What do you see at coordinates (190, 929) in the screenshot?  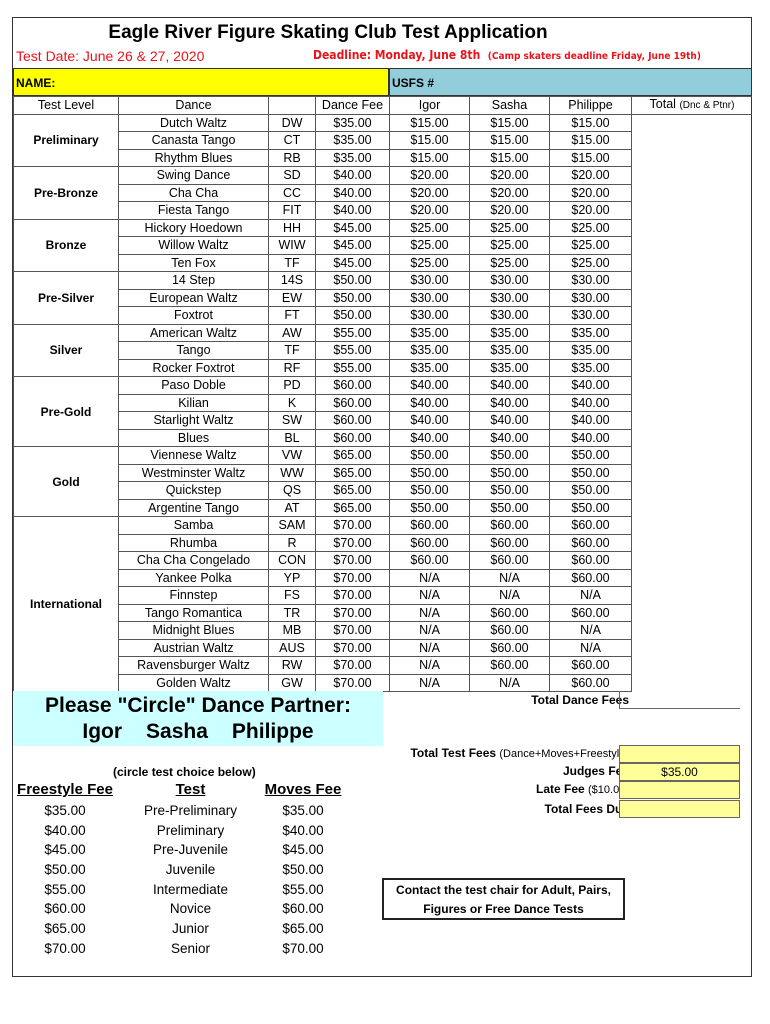 I see `test-option: Junior` at bounding box center [190, 929].